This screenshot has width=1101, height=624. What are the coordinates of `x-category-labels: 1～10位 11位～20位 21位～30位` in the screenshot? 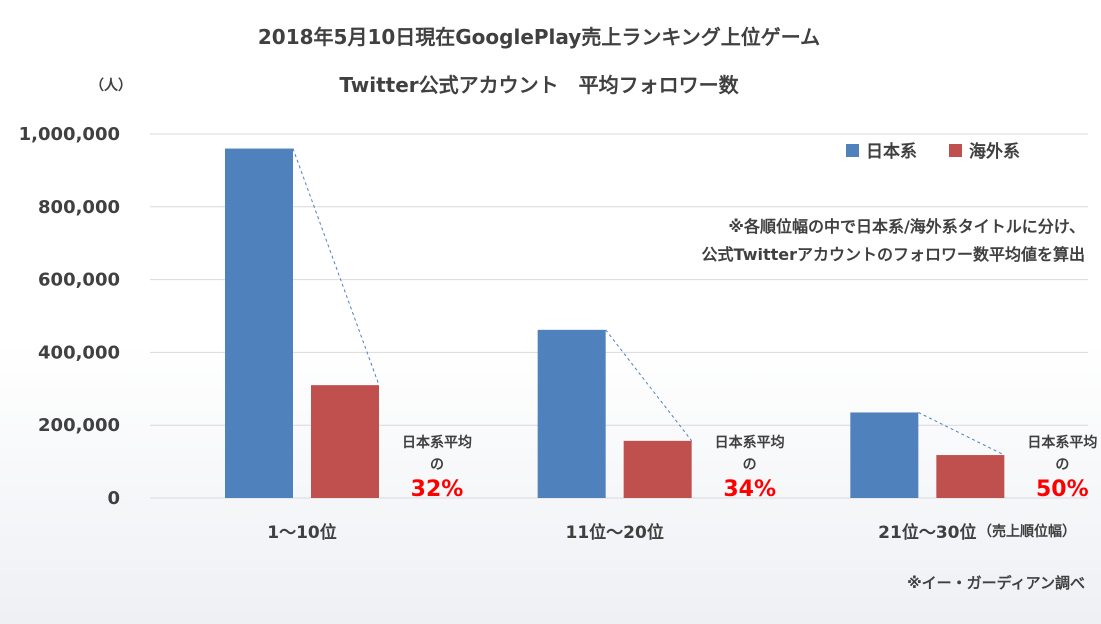 It's located at (621, 532).